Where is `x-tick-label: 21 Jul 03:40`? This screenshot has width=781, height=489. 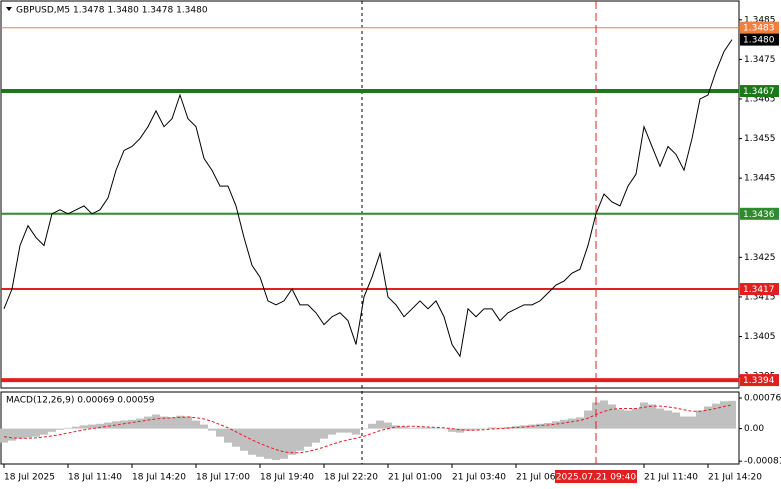
x-tick-label: 21 Jul 03:40 is located at coordinates (479, 478).